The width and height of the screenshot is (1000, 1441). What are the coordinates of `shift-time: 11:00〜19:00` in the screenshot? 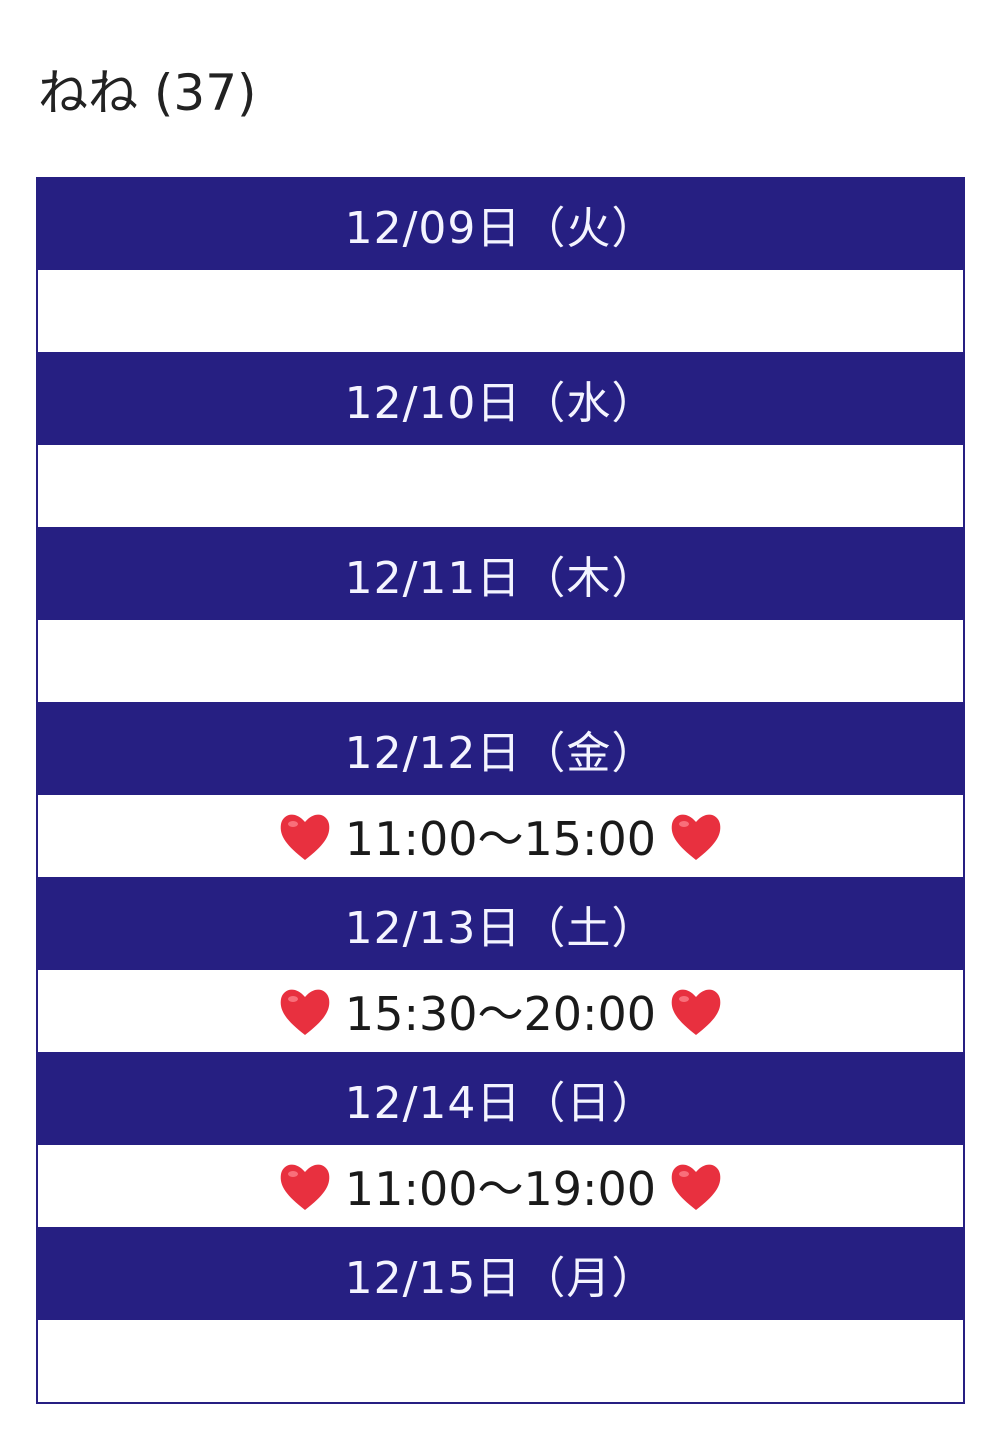 It's located at (500, 1189).